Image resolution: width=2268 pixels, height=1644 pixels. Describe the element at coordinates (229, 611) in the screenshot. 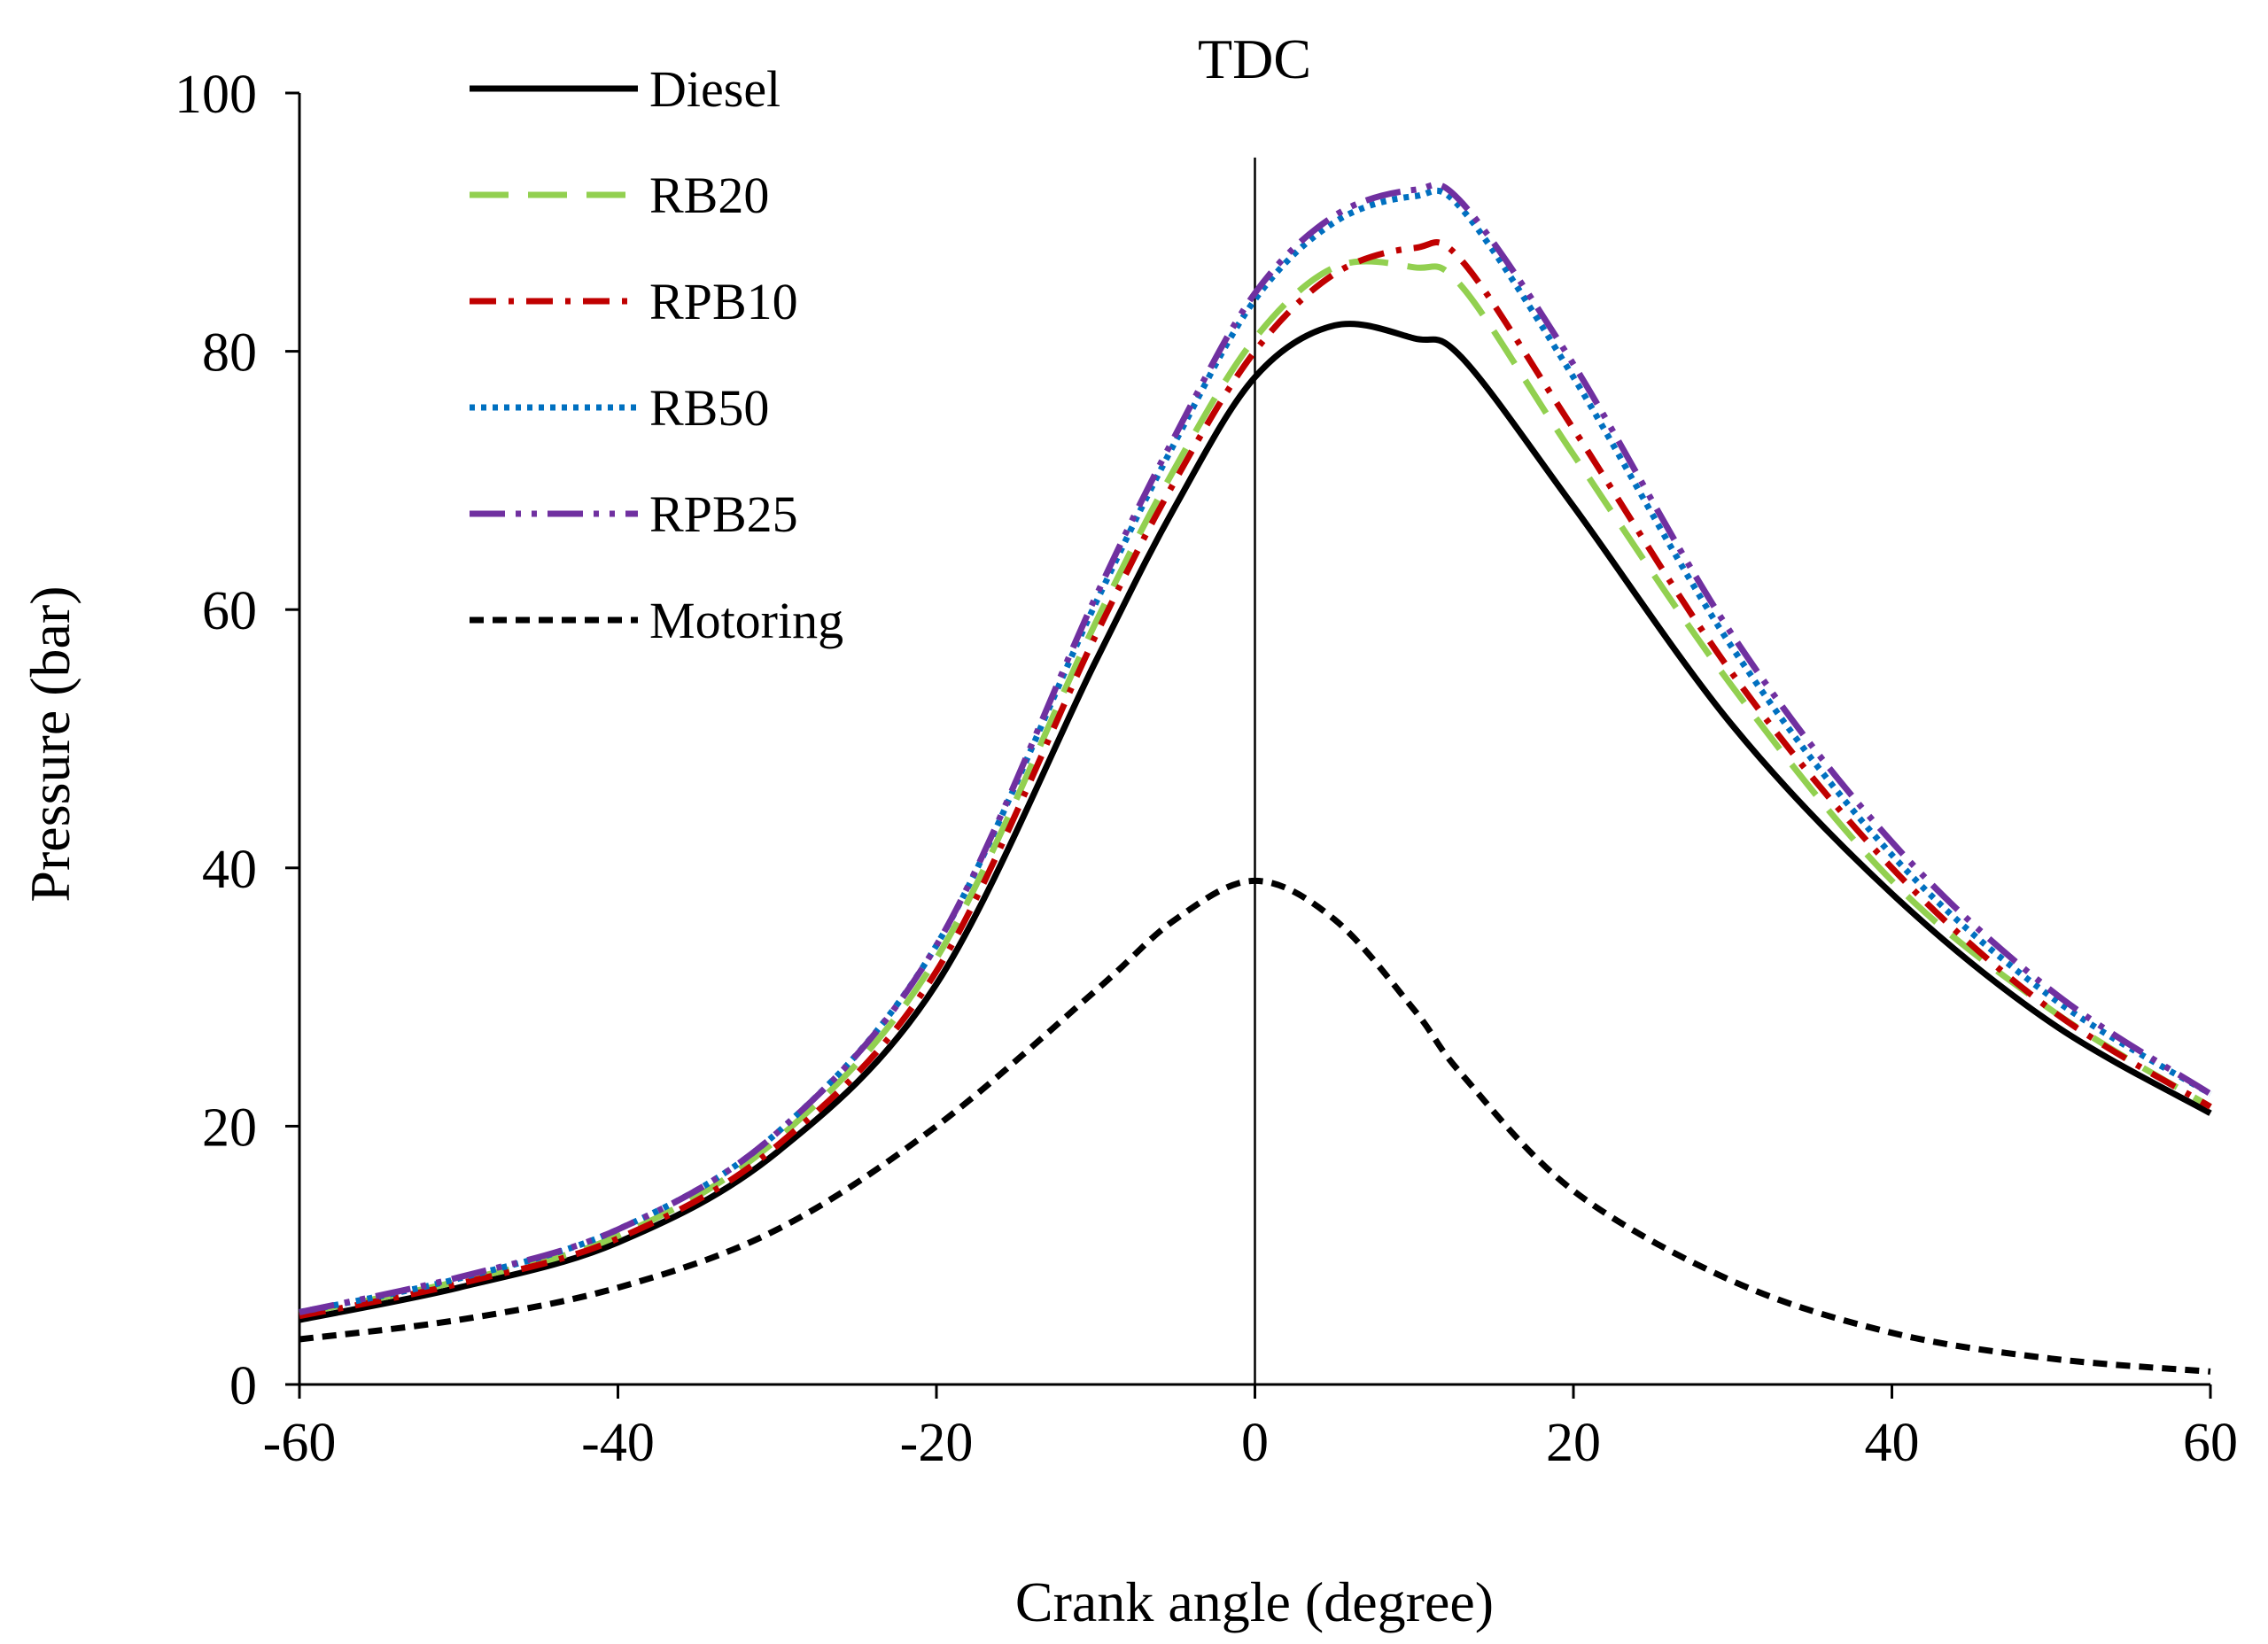

I see `y-tick-label: 60` at that location.